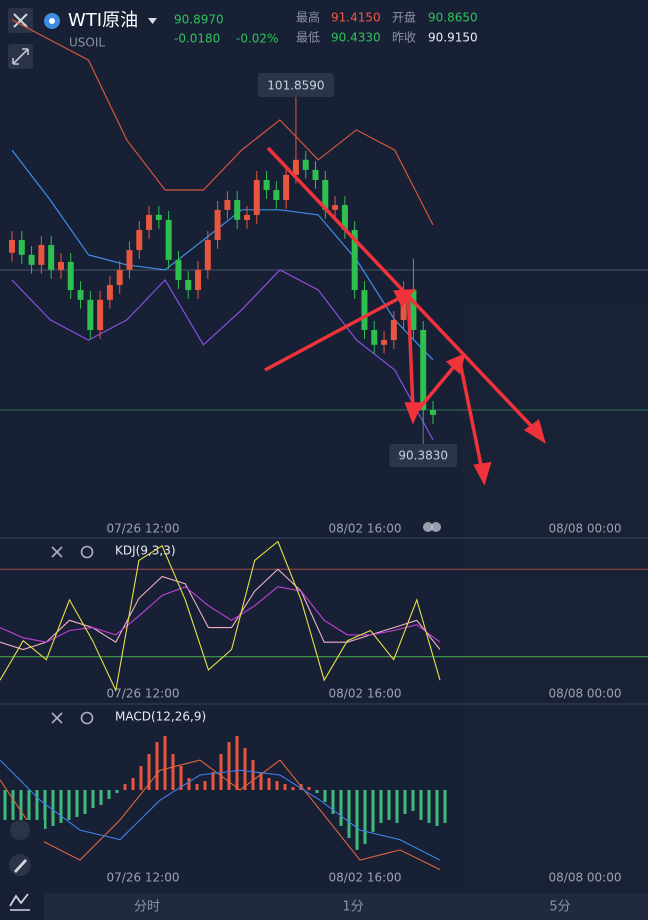 The width and height of the screenshot is (648, 920). Describe the element at coordinates (308, 38) in the screenshot. I see `stat-label: 最低` at that location.